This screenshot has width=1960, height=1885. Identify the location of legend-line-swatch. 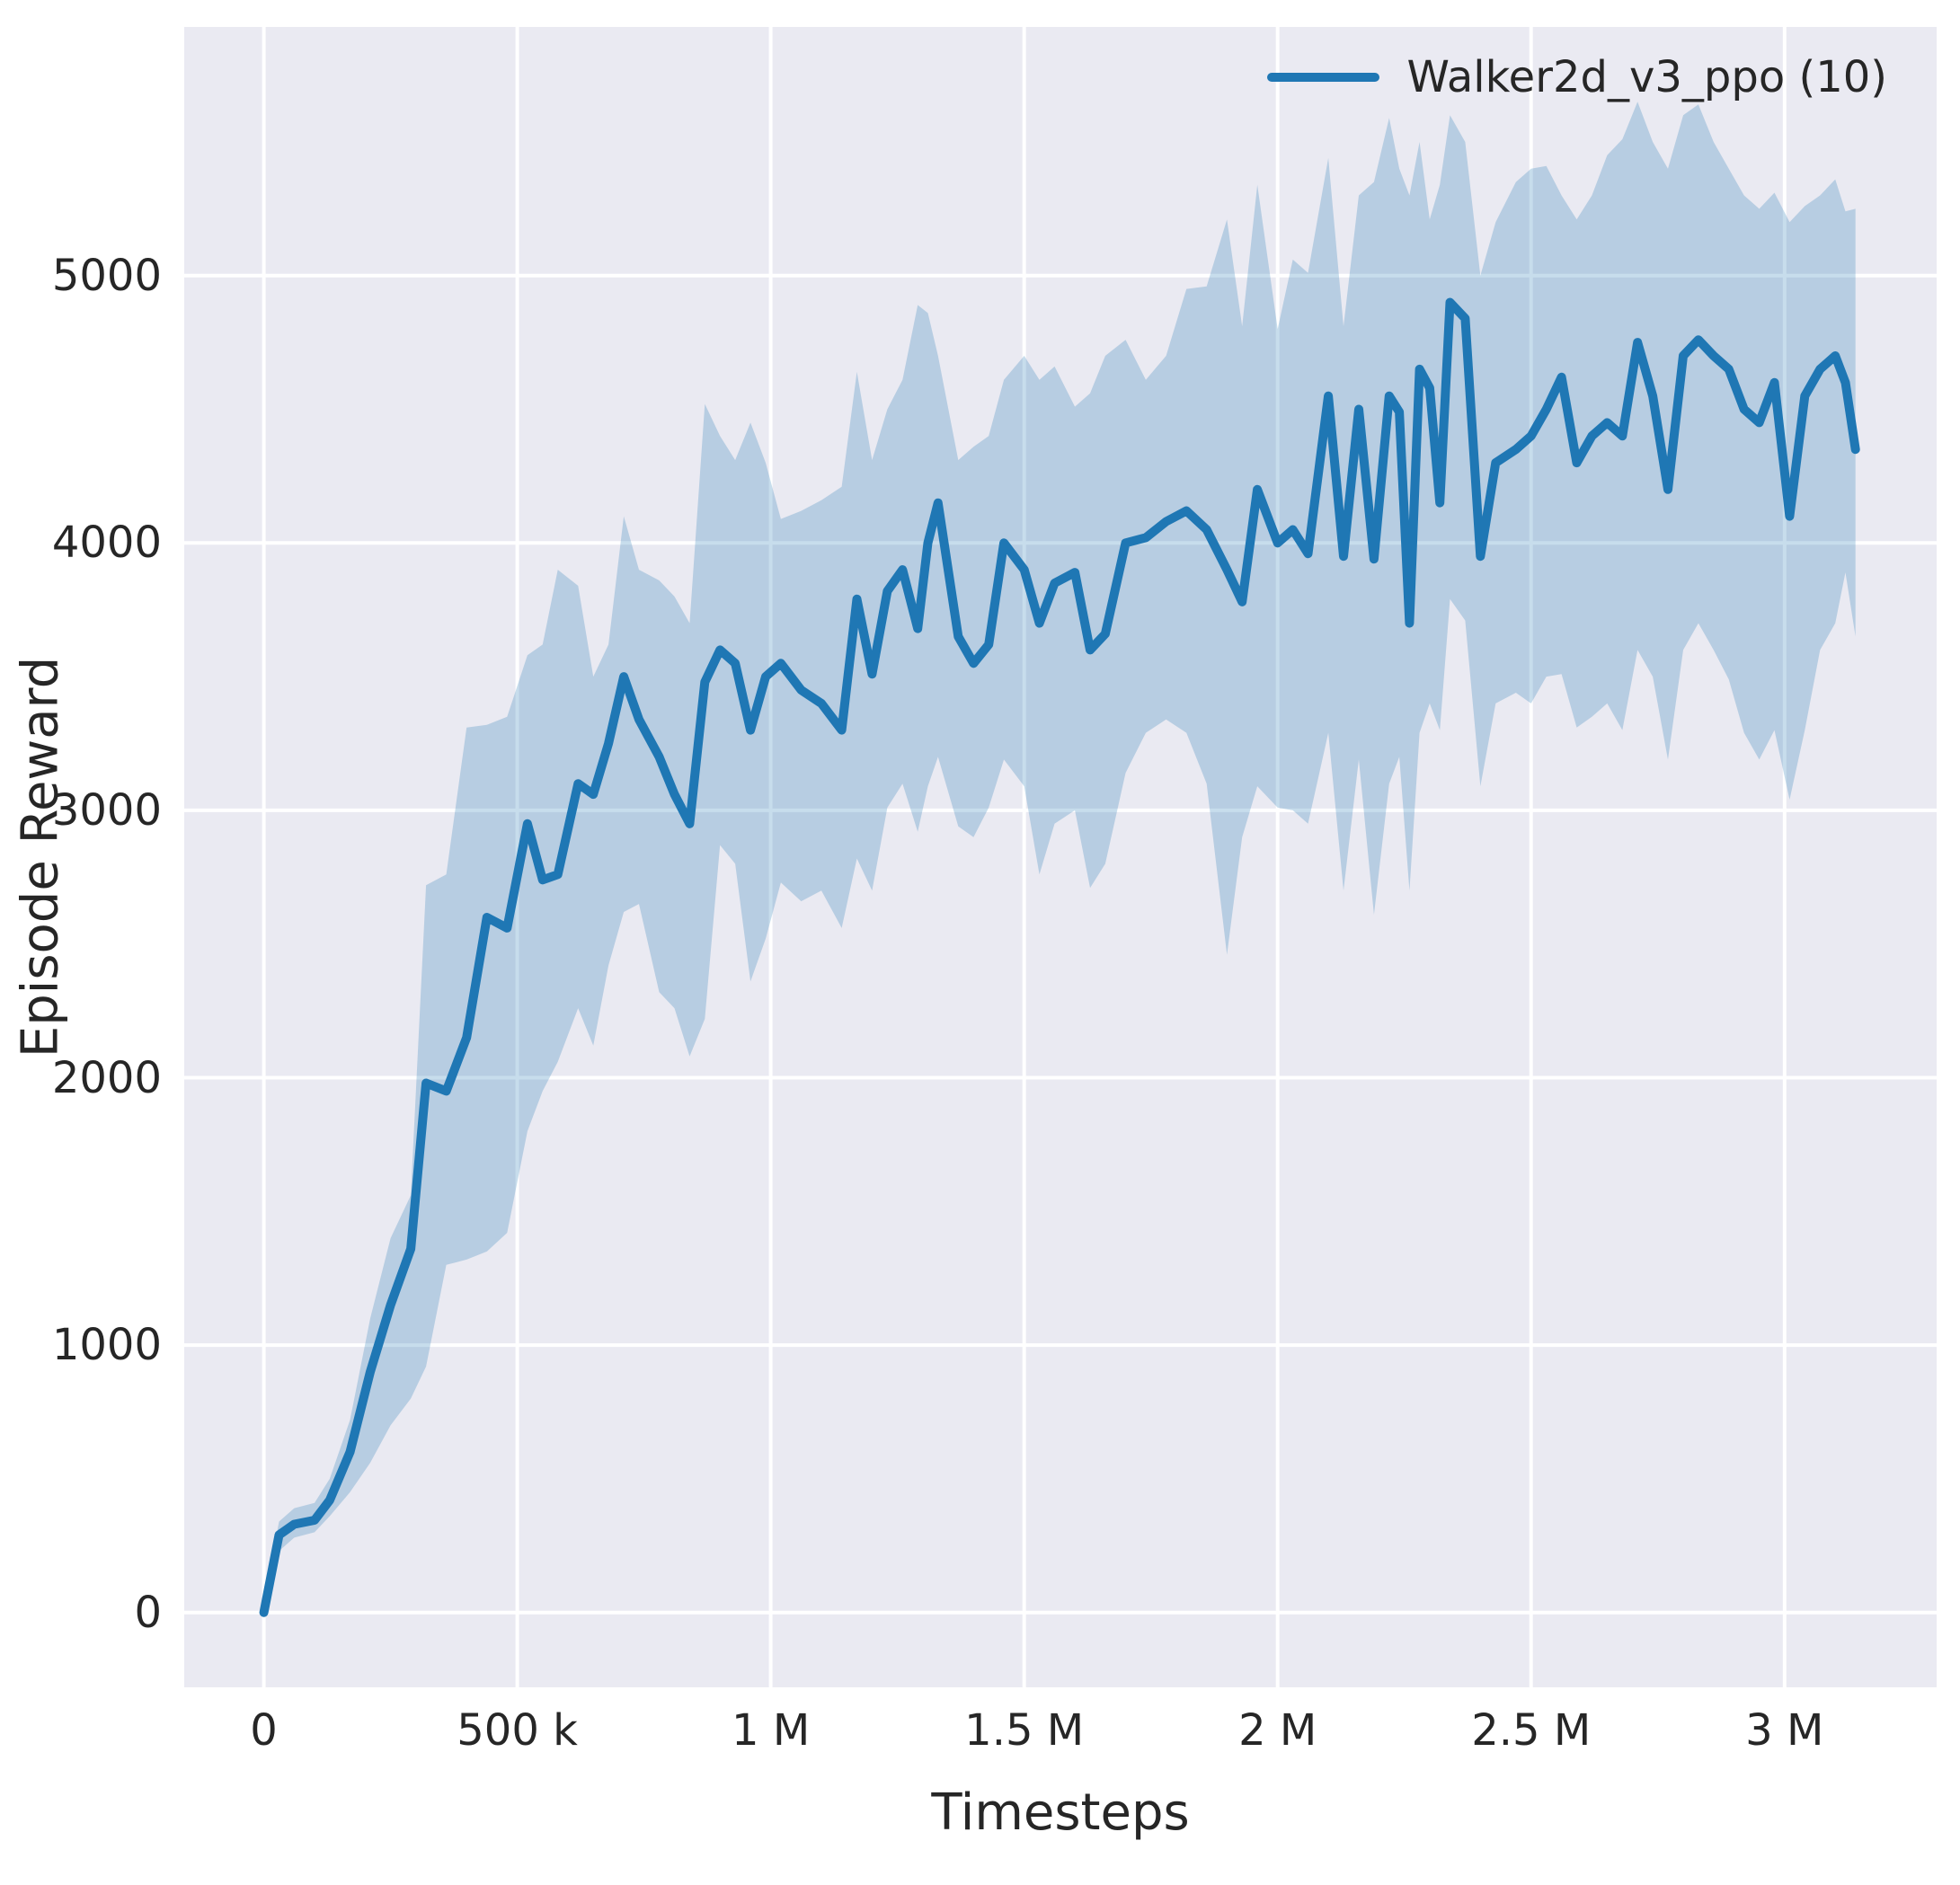
(1324, 77).